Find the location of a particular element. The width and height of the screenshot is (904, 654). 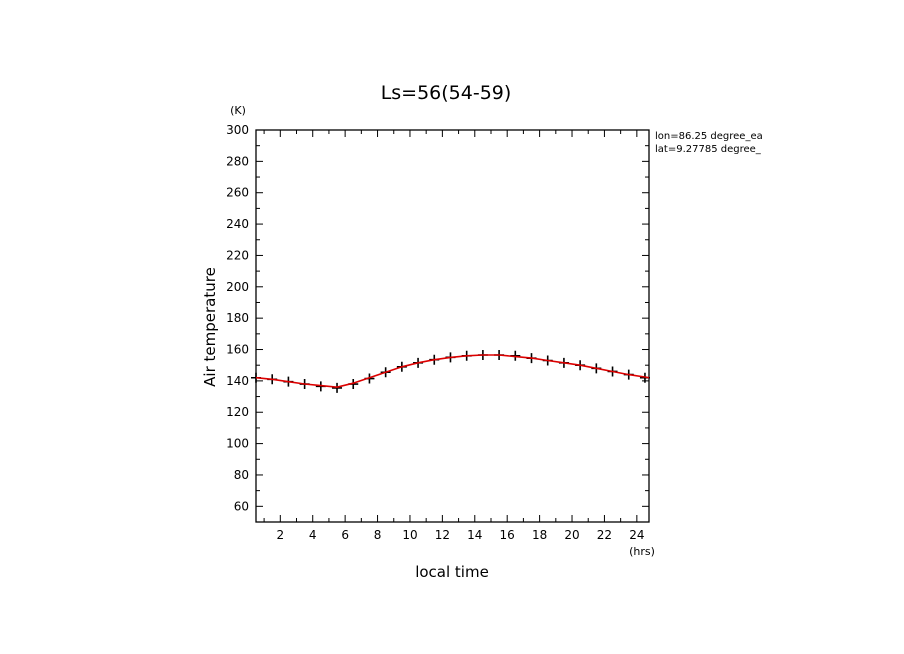

series-markers is located at coordinates (450, 371).